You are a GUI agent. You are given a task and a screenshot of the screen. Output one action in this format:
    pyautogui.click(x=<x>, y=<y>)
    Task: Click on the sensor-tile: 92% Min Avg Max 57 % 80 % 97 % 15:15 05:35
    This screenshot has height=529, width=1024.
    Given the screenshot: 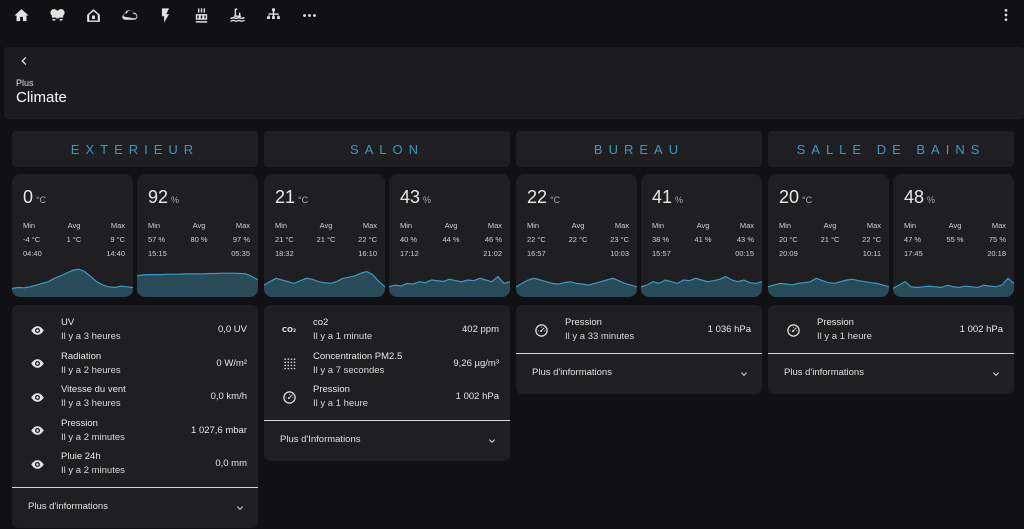 What is the action you would take?
    pyautogui.click(x=197, y=235)
    